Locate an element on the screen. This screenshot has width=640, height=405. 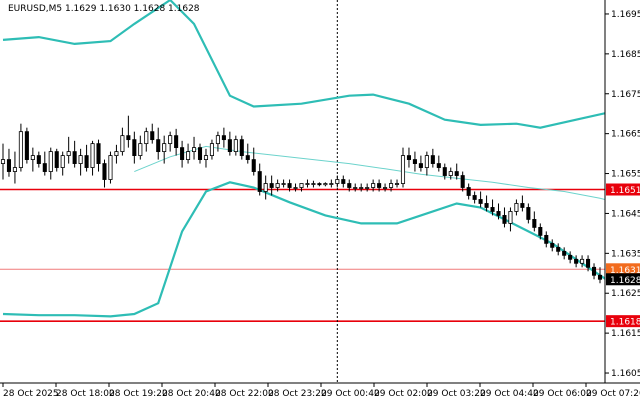
y-tick-label: 1.1635 is located at coordinates (625, 254).